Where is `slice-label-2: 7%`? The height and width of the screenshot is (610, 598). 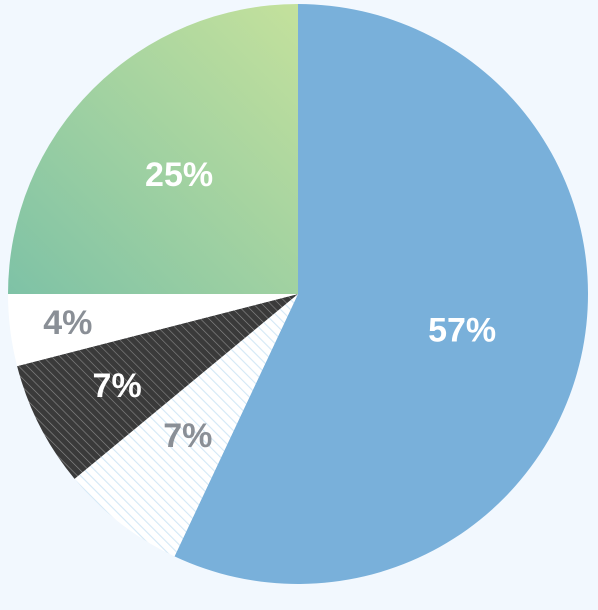 slice-label-2: 7% is located at coordinates (117, 386).